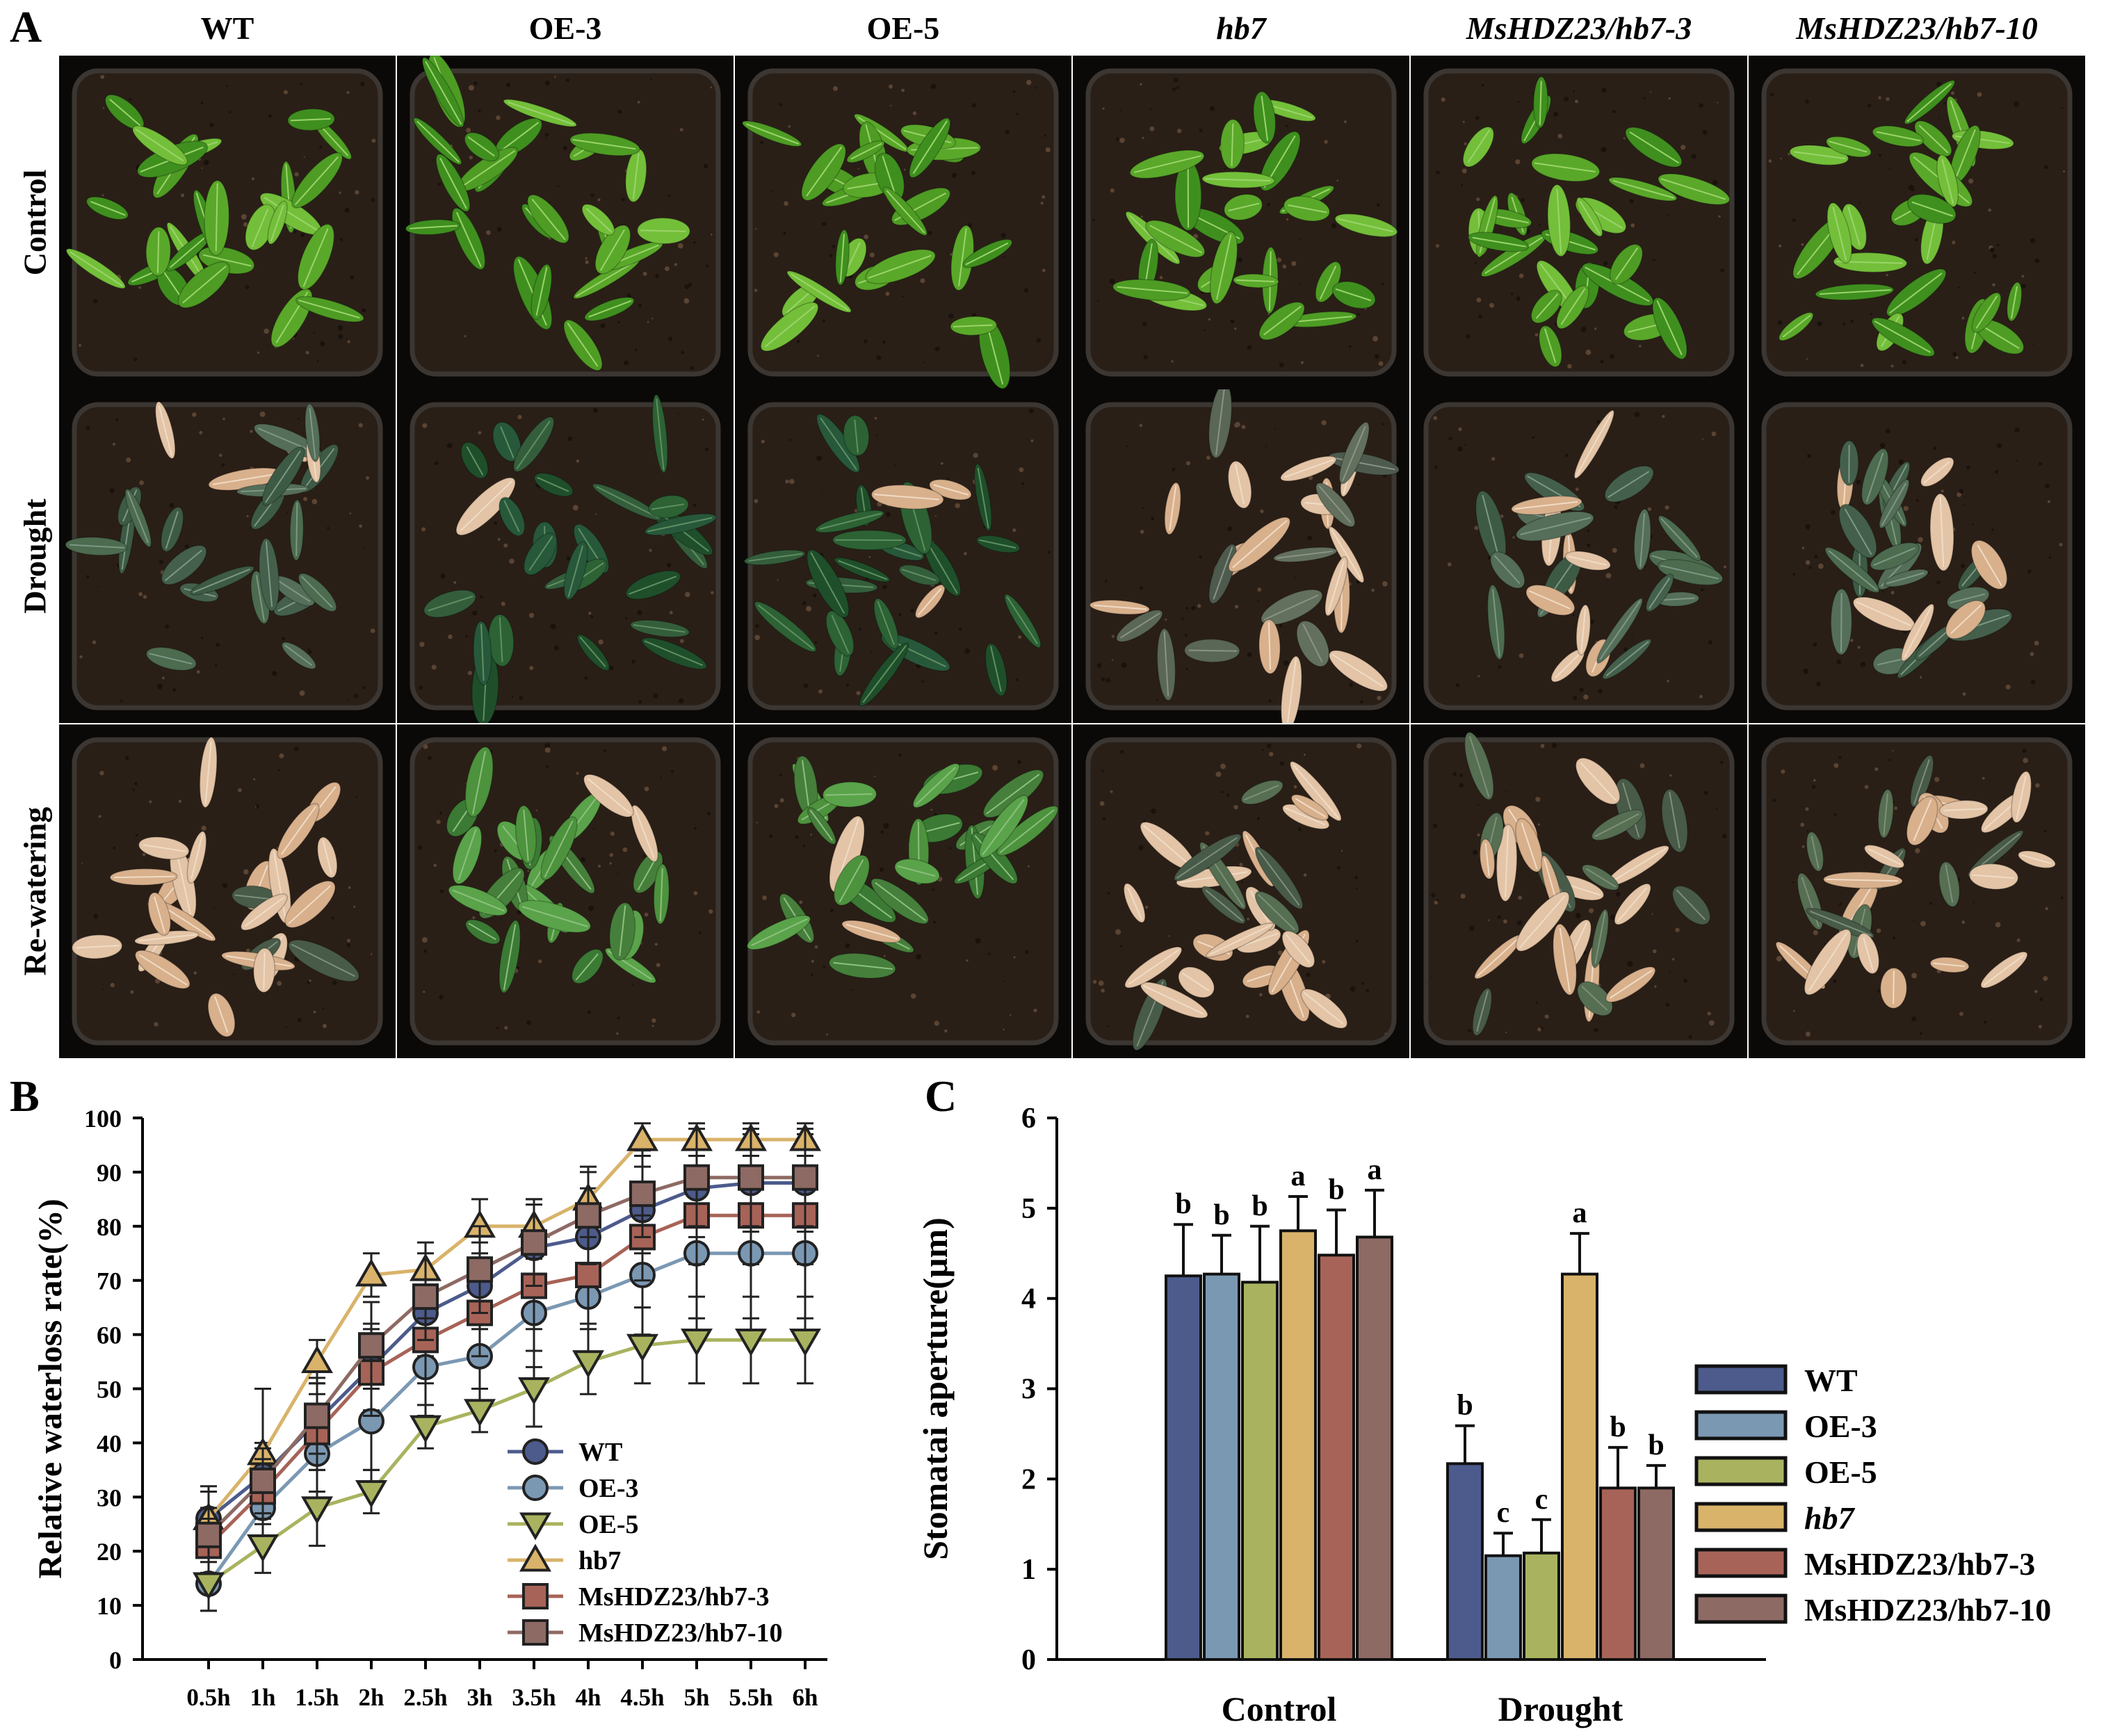 This screenshot has height=1736, width=2106. I want to click on y-tick-label: 20, so click(109, 1552).